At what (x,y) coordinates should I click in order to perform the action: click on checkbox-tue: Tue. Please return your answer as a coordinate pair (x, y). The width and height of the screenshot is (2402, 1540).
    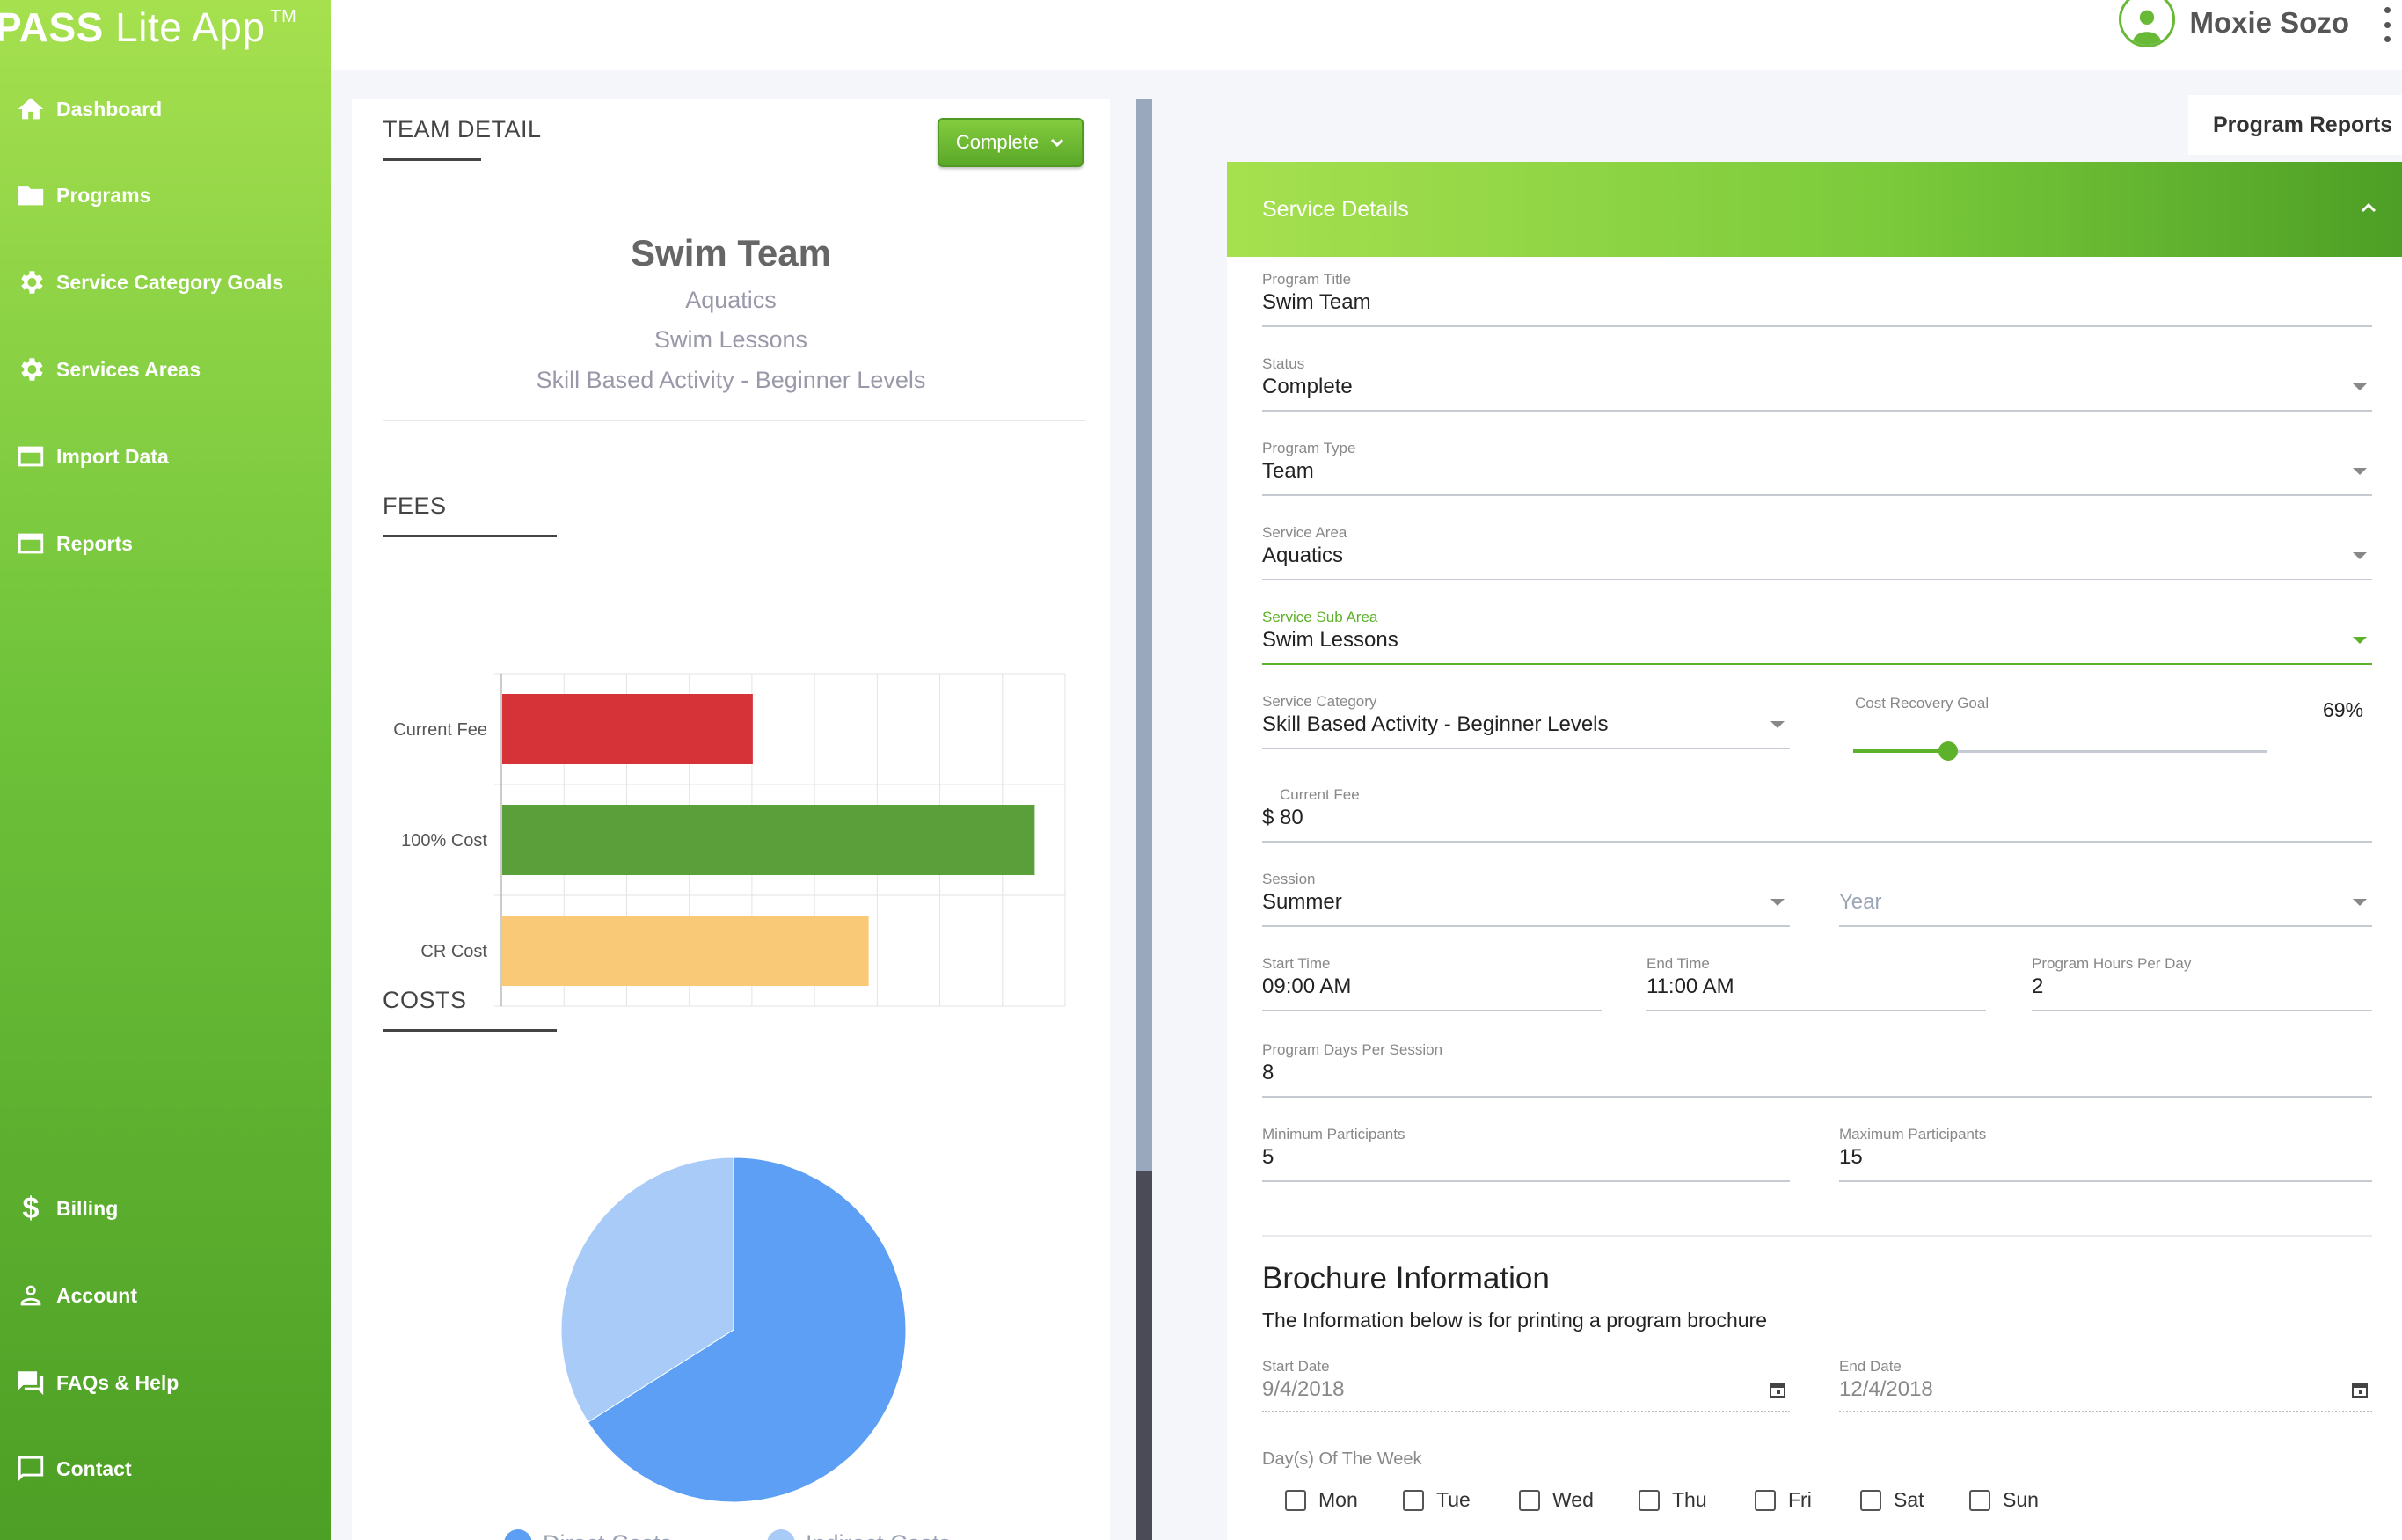
    Looking at the image, I should click on (1437, 1500).